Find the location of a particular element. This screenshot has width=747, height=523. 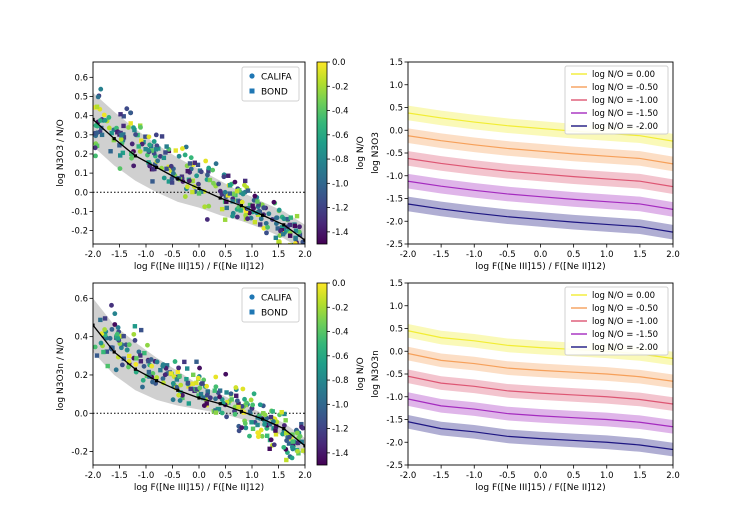

legend-califa-marker is located at coordinates (252, 297).